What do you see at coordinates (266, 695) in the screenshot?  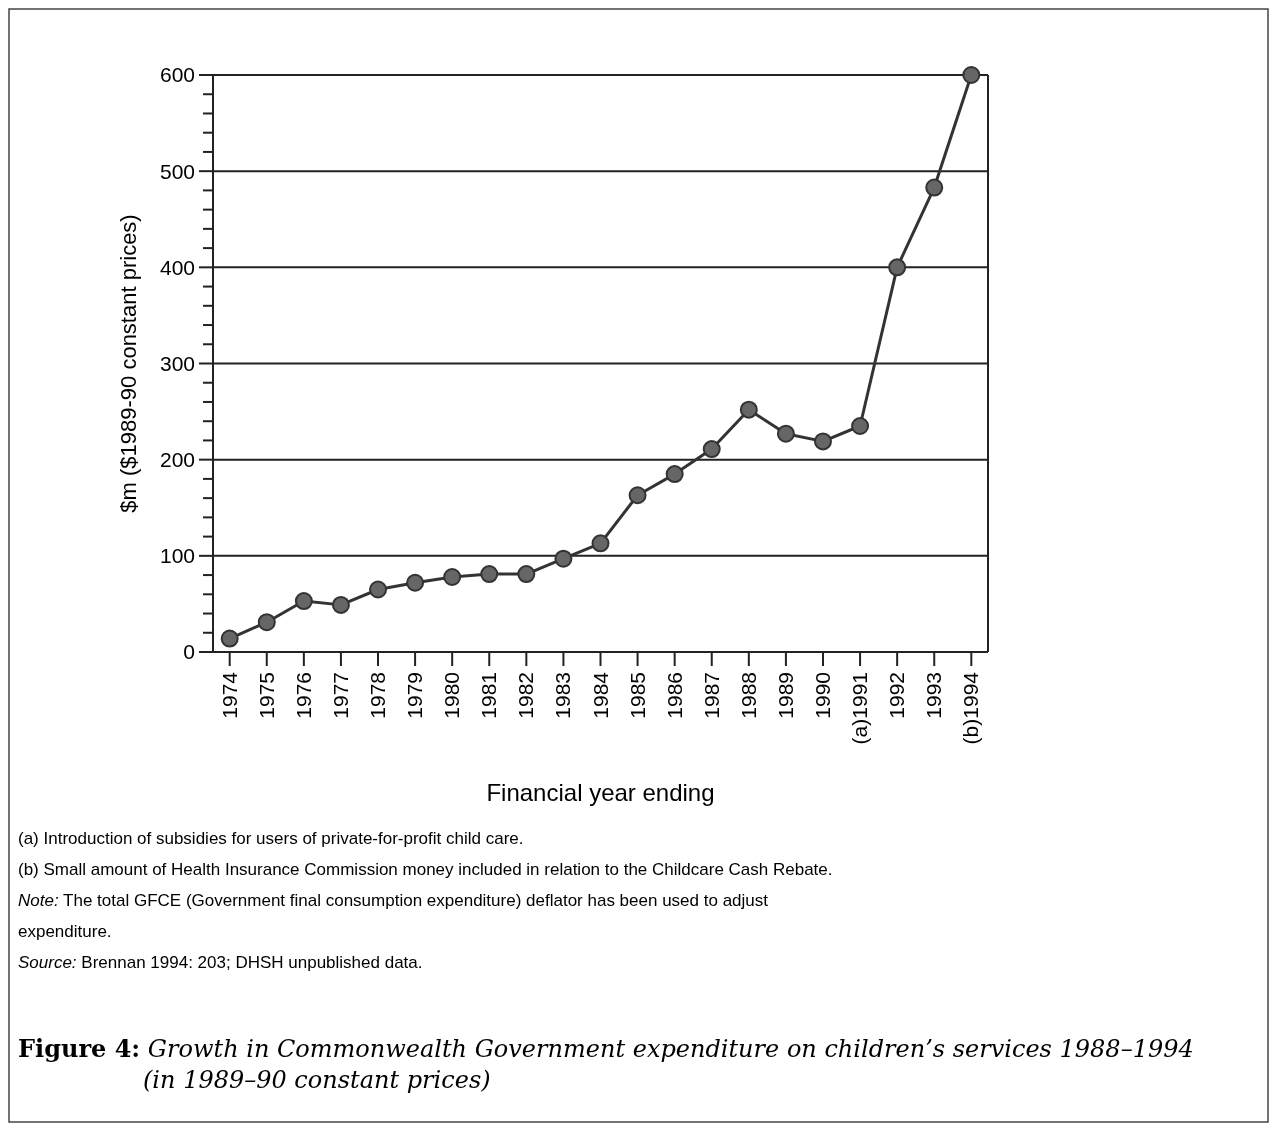 I see `x-tick-label: 1975` at bounding box center [266, 695].